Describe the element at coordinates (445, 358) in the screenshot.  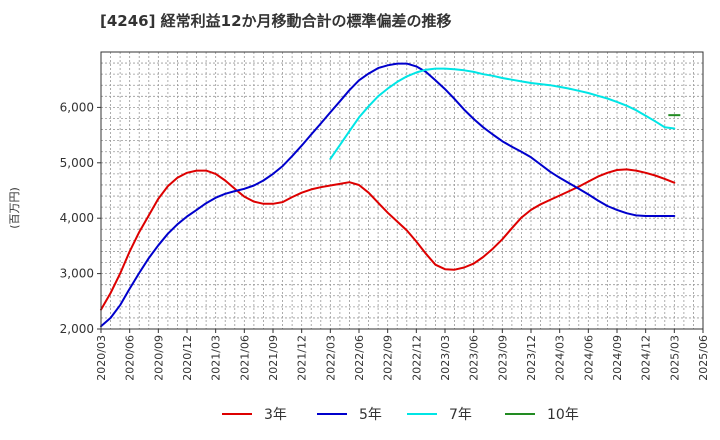
I see `x-tick-label: 2023/03` at that location.